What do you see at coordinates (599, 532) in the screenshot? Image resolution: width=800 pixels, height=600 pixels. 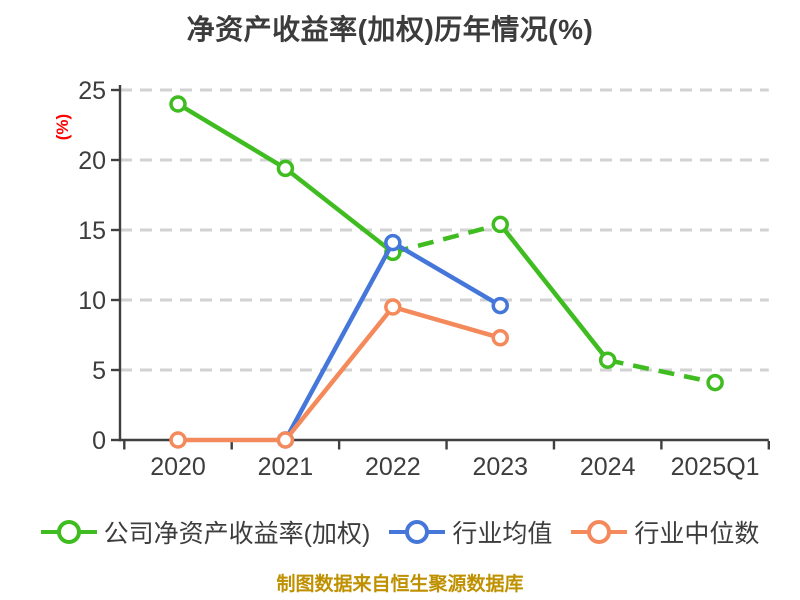 I see `legend-marker-orange-icon` at bounding box center [599, 532].